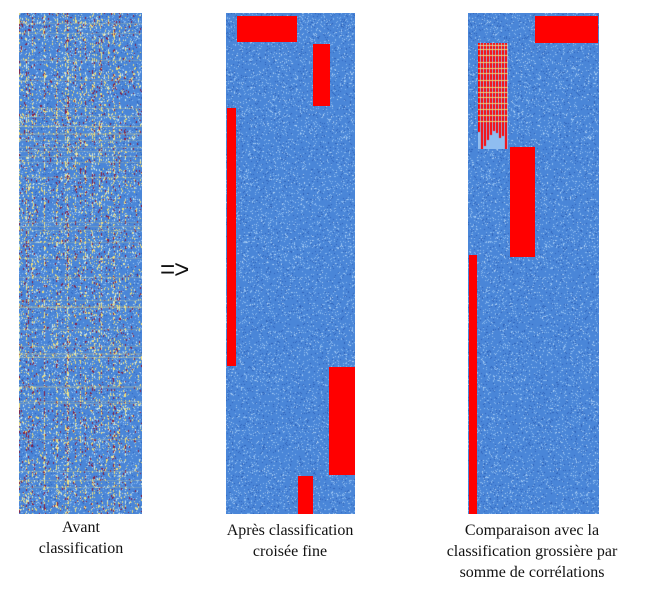  I want to click on red-block-upper-right, so click(321, 75).